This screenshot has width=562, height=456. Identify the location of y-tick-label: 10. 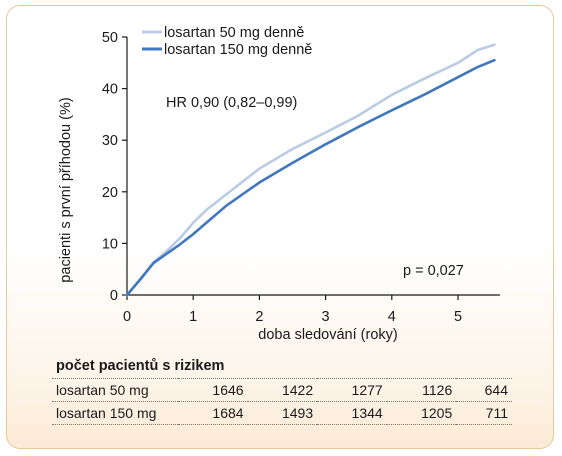
(110, 244).